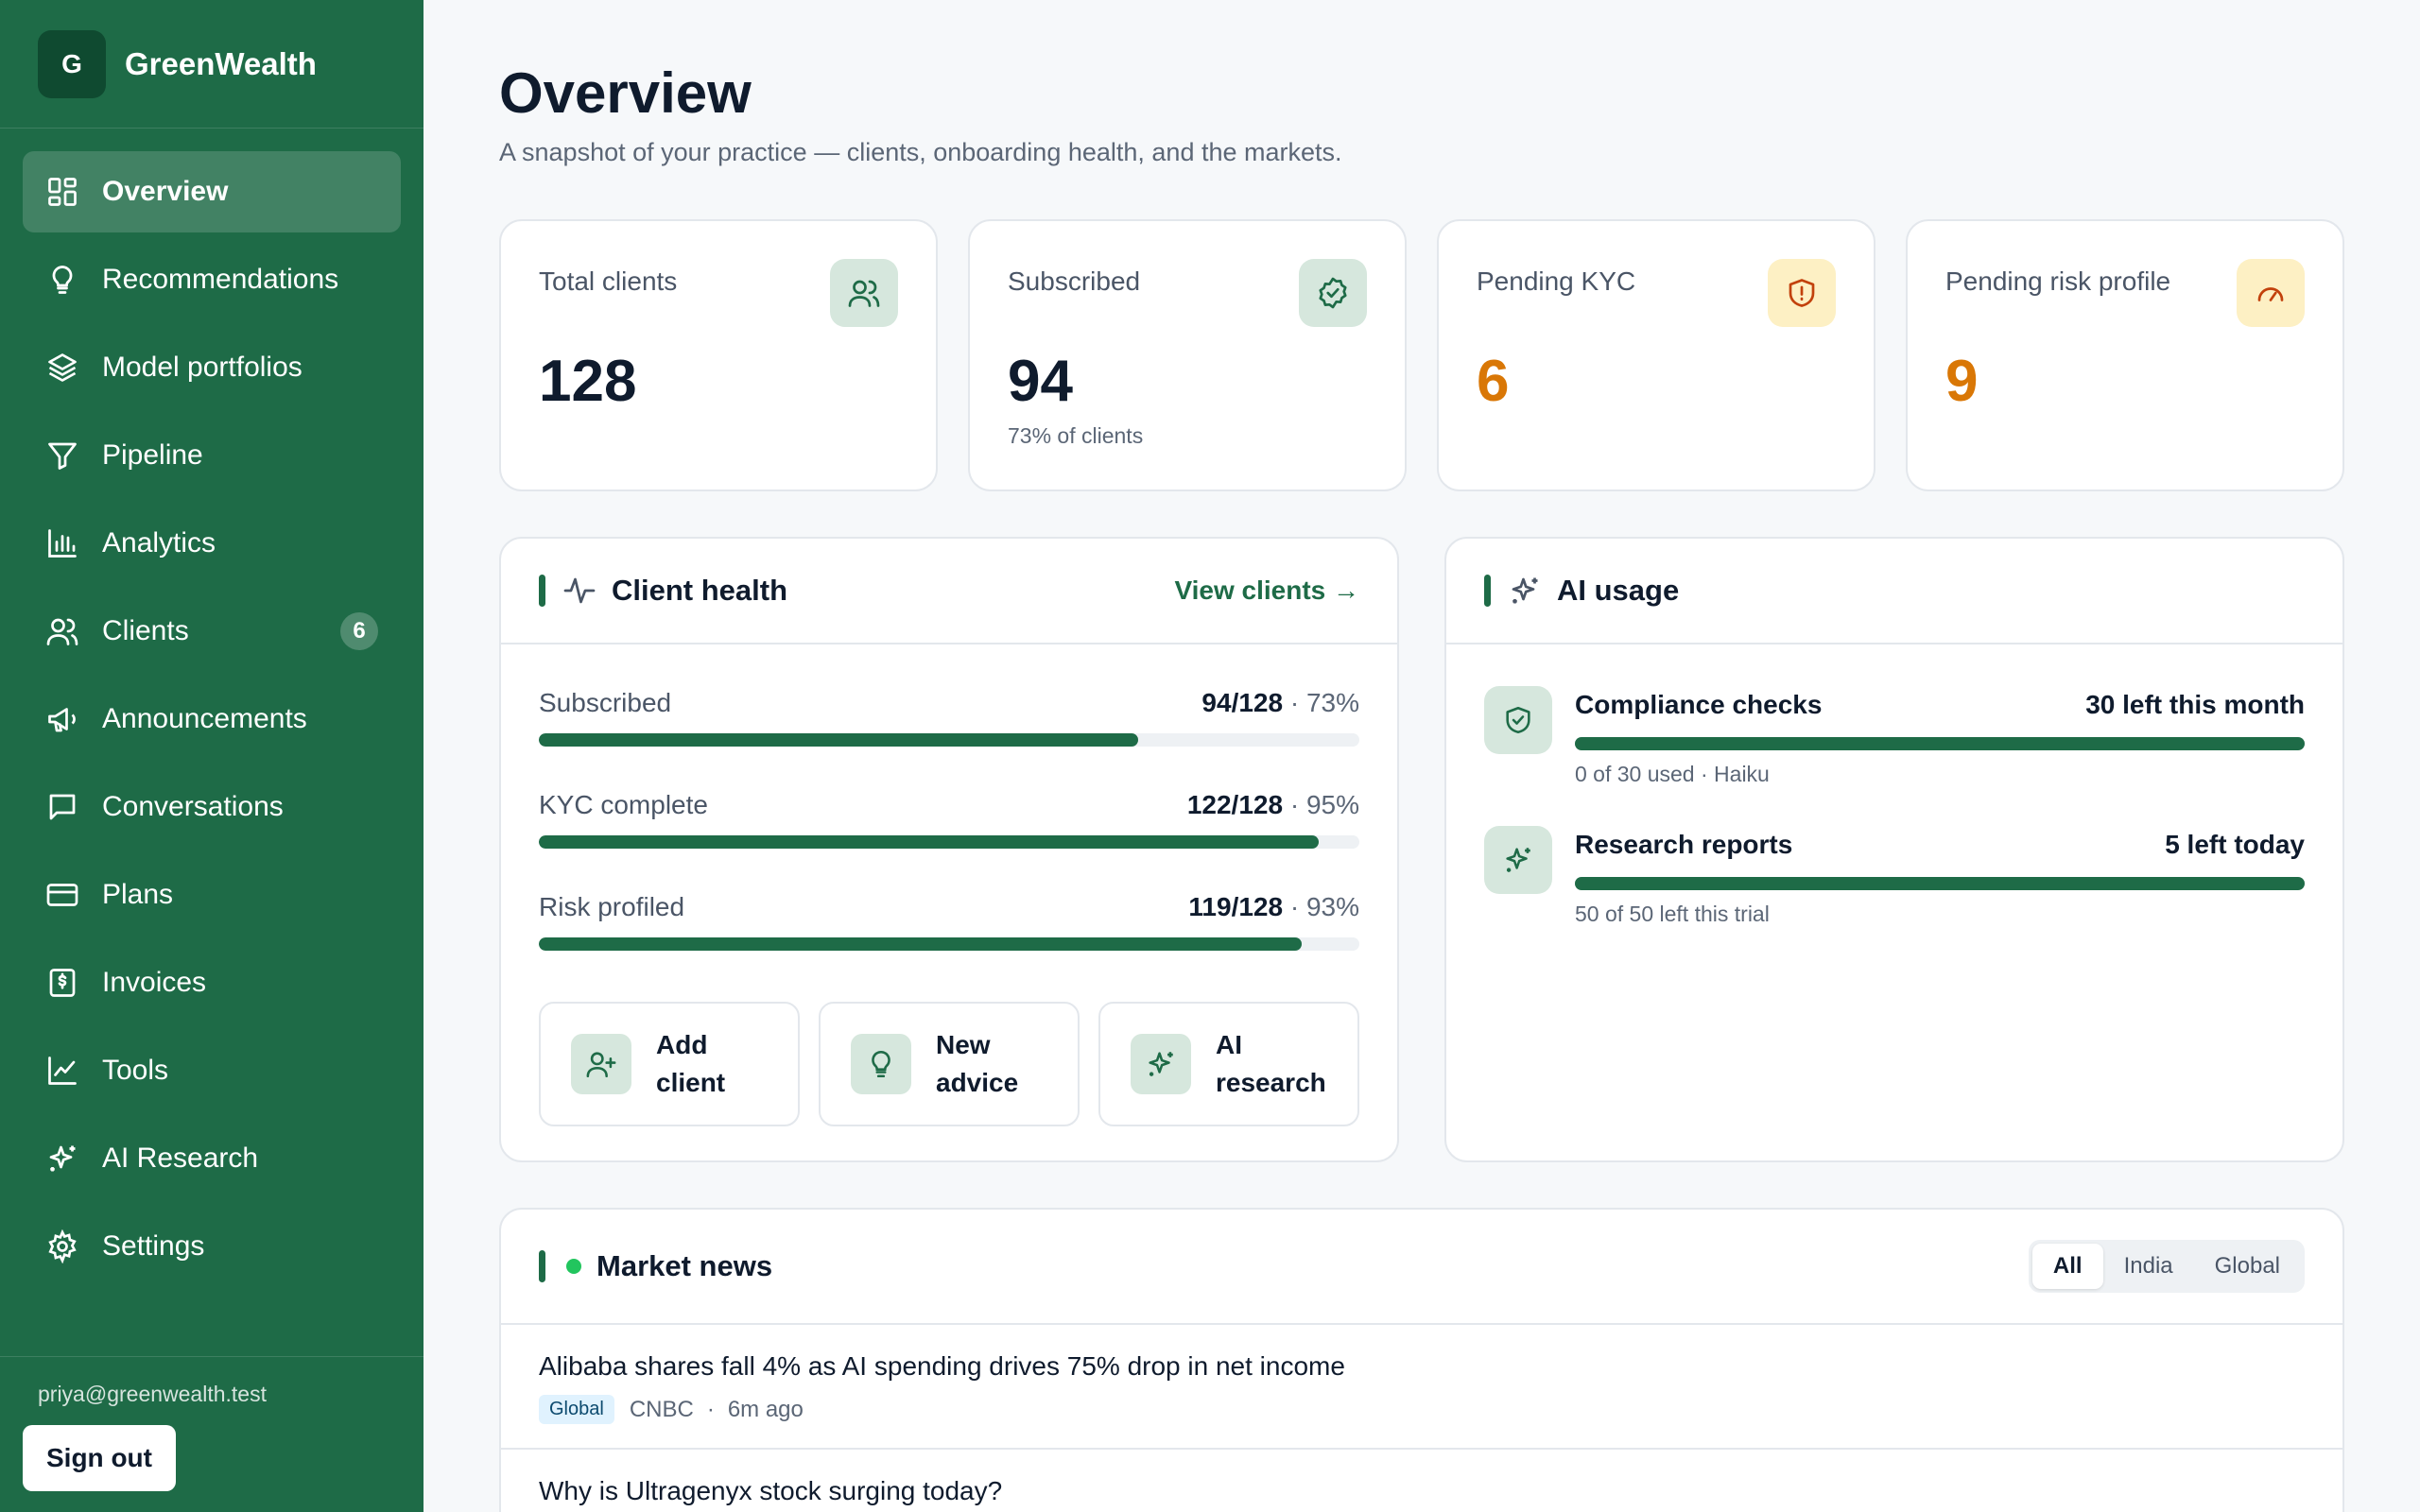 This screenshot has height=1512, width=2420. Describe the element at coordinates (1684, 844) in the screenshot. I see `ai-usage-name: Research reports` at that location.